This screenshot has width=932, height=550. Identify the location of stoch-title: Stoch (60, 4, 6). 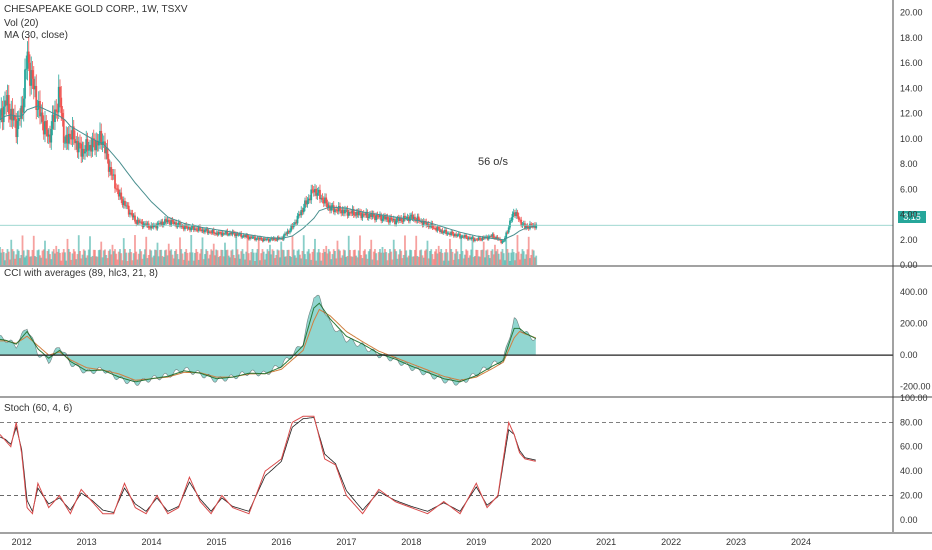
(38, 408).